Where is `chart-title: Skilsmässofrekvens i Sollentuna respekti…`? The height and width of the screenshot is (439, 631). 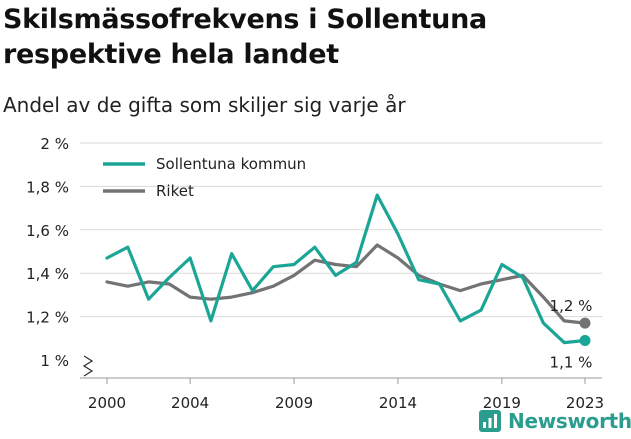 chart-title: Skilsmässofrekvens i Sollentuna respekti… is located at coordinates (245, 37).